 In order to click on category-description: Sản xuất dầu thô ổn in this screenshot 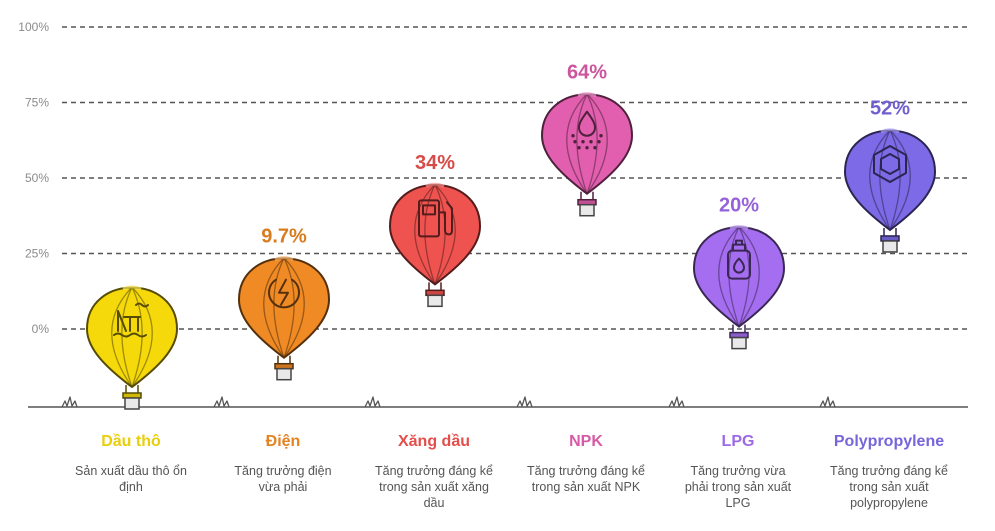, I will do `click(131, 471)`.